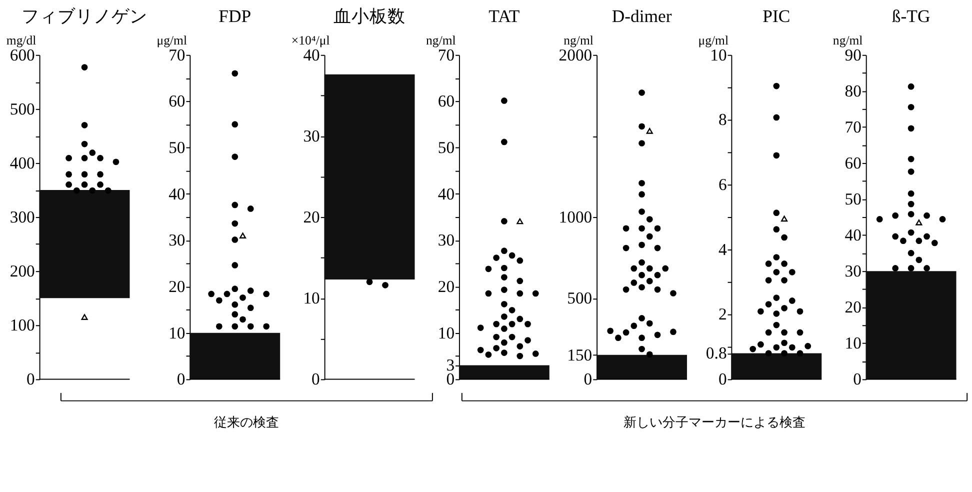  I want to click on x-tick-label: FDP, so click(235, 16).